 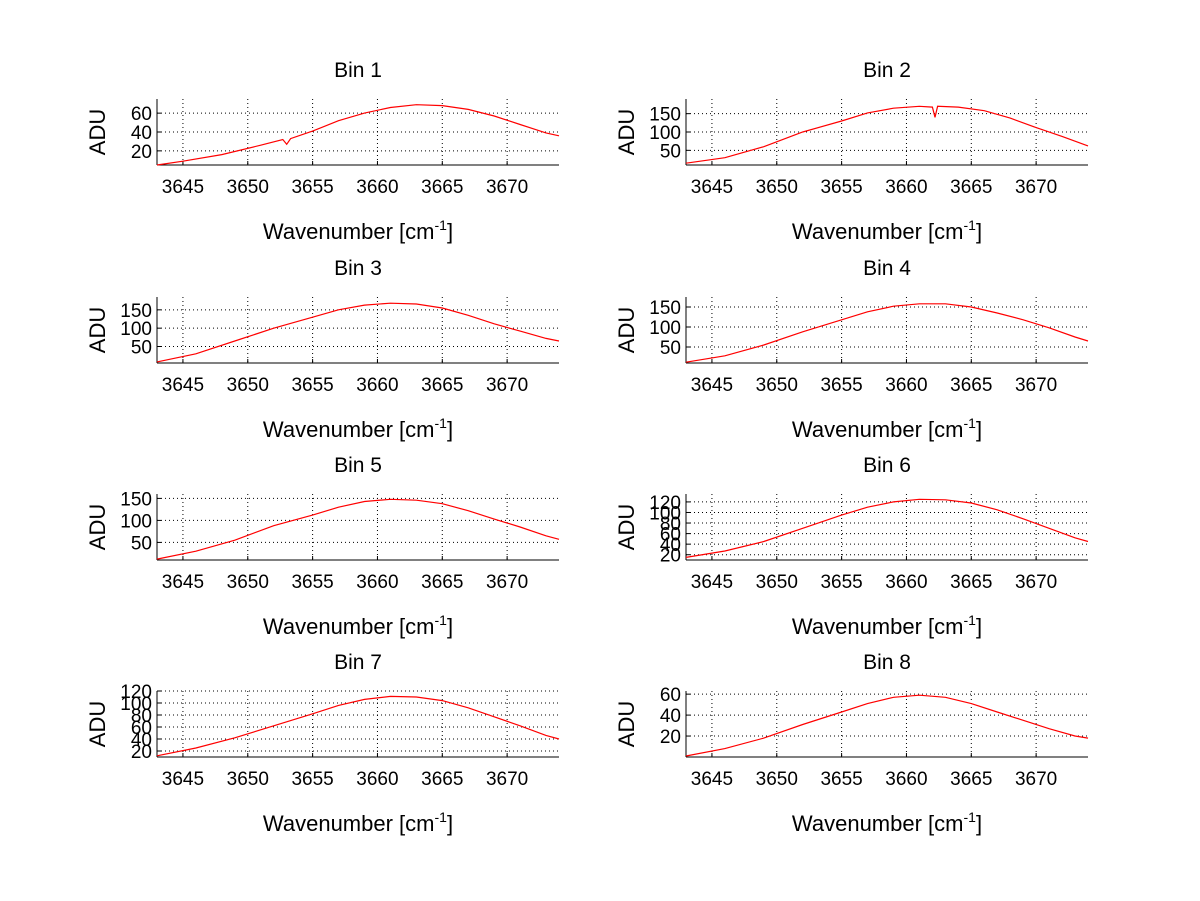 What do you see at coordinates (887, 465) in the screenshot?
I see `subplot-title: Bin 6` at bounding box center [887, 465].